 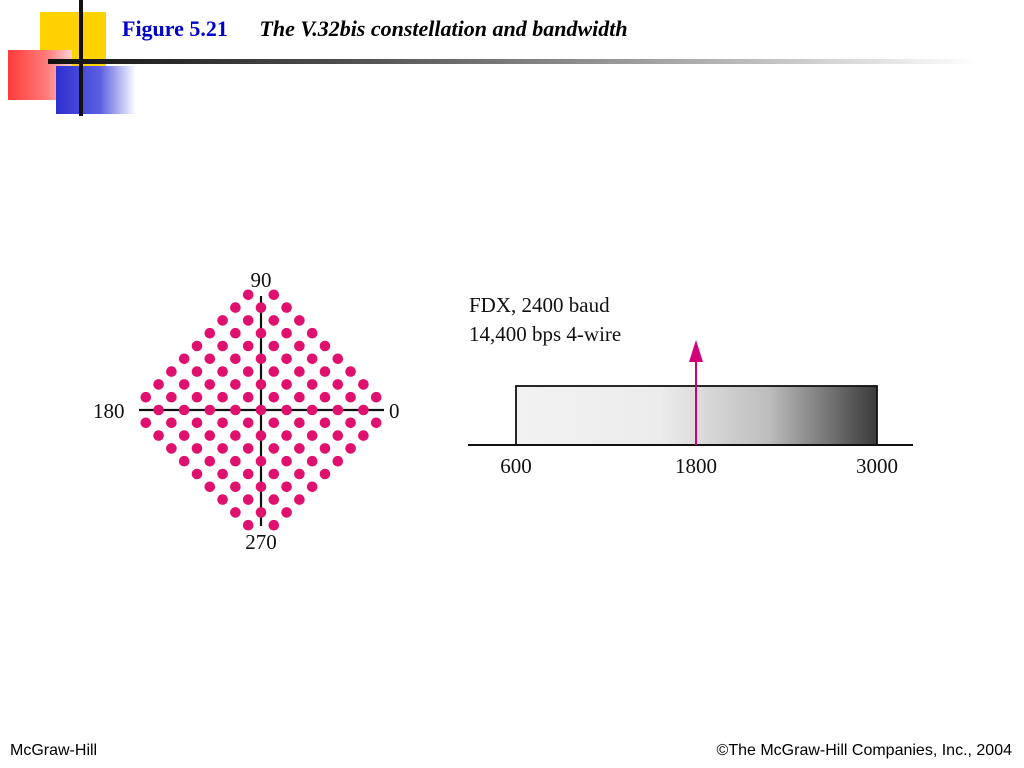 What do you see at coordinates (545, 334) in the screenshot?
I see `info-line-2: 14,400 bps 4-wire` at bounding box center [545, 334].